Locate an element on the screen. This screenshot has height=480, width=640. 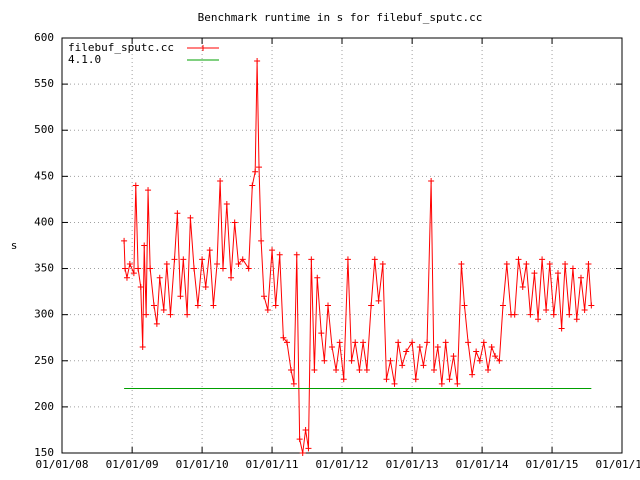
y-tick-label: 250 is located at coordinates (44, 360).